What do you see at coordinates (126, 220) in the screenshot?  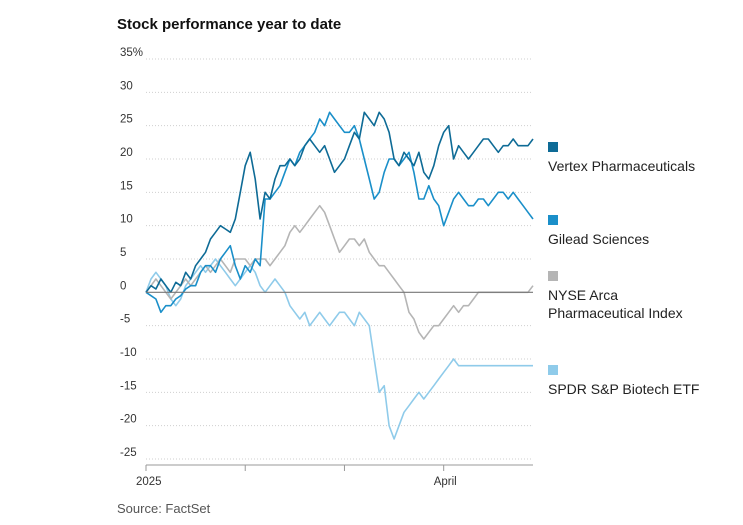 I see `y-tick-label: 10` at bounding box center [126, 220].